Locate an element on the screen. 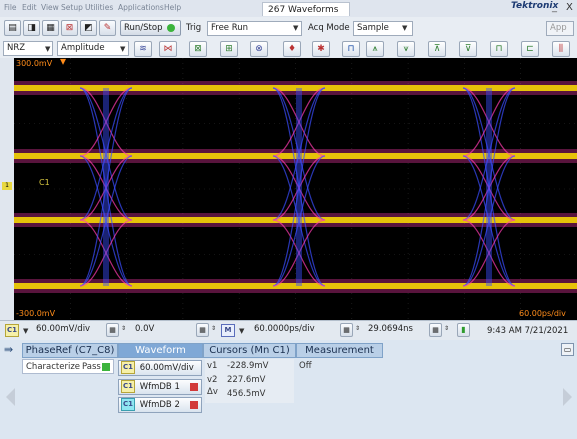 This screenshot has height=439, width=577. menu-utilities: Utilities is located at coordinates (99, 7).